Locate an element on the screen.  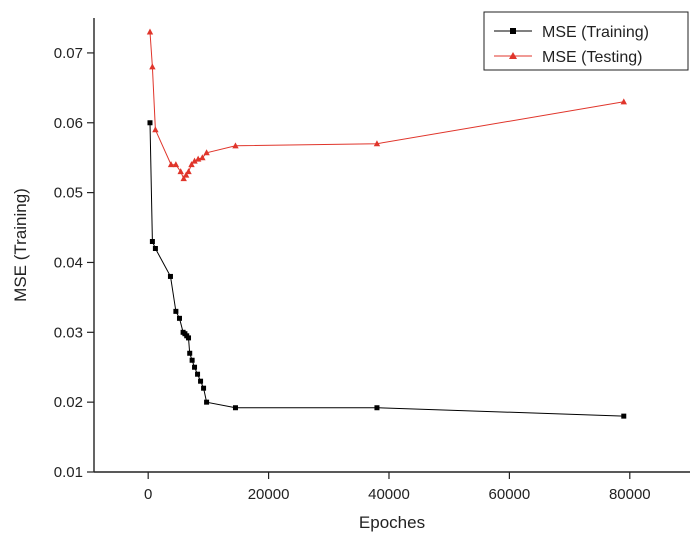
y-tick-label: 0.05 is located at coordinates (68, 193).